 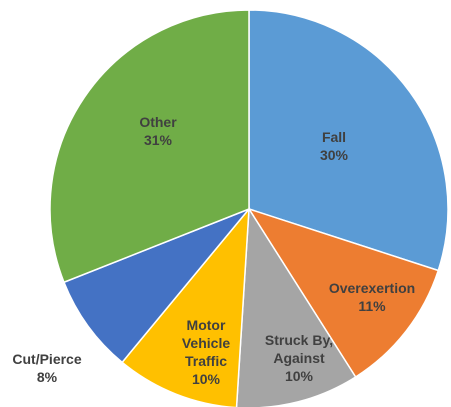 What do you see at coordinates (158, 131) in the screenshot?
I see `slice-label: Other 31%` at bounding box center [158, 131].